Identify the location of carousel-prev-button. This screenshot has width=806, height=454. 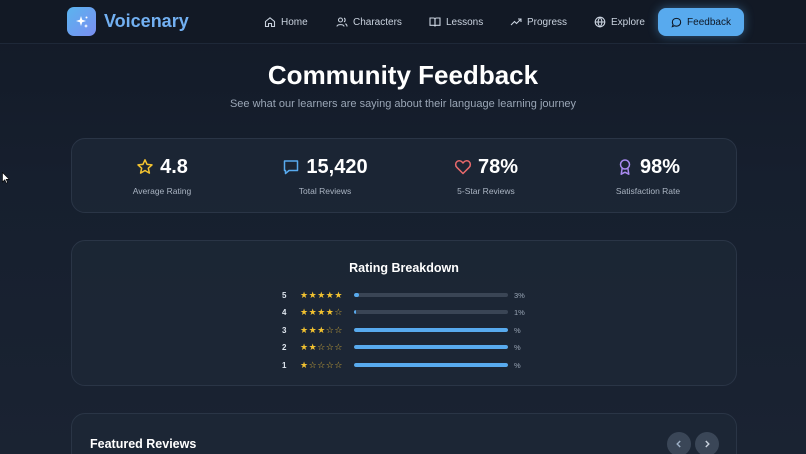
(679, 443).